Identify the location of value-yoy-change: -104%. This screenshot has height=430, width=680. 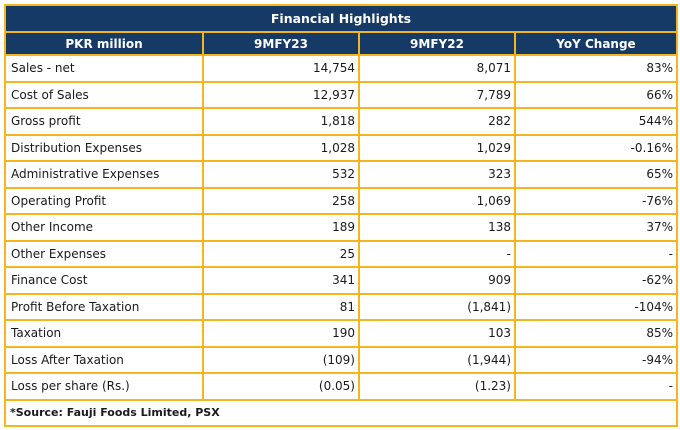
(596, 306).